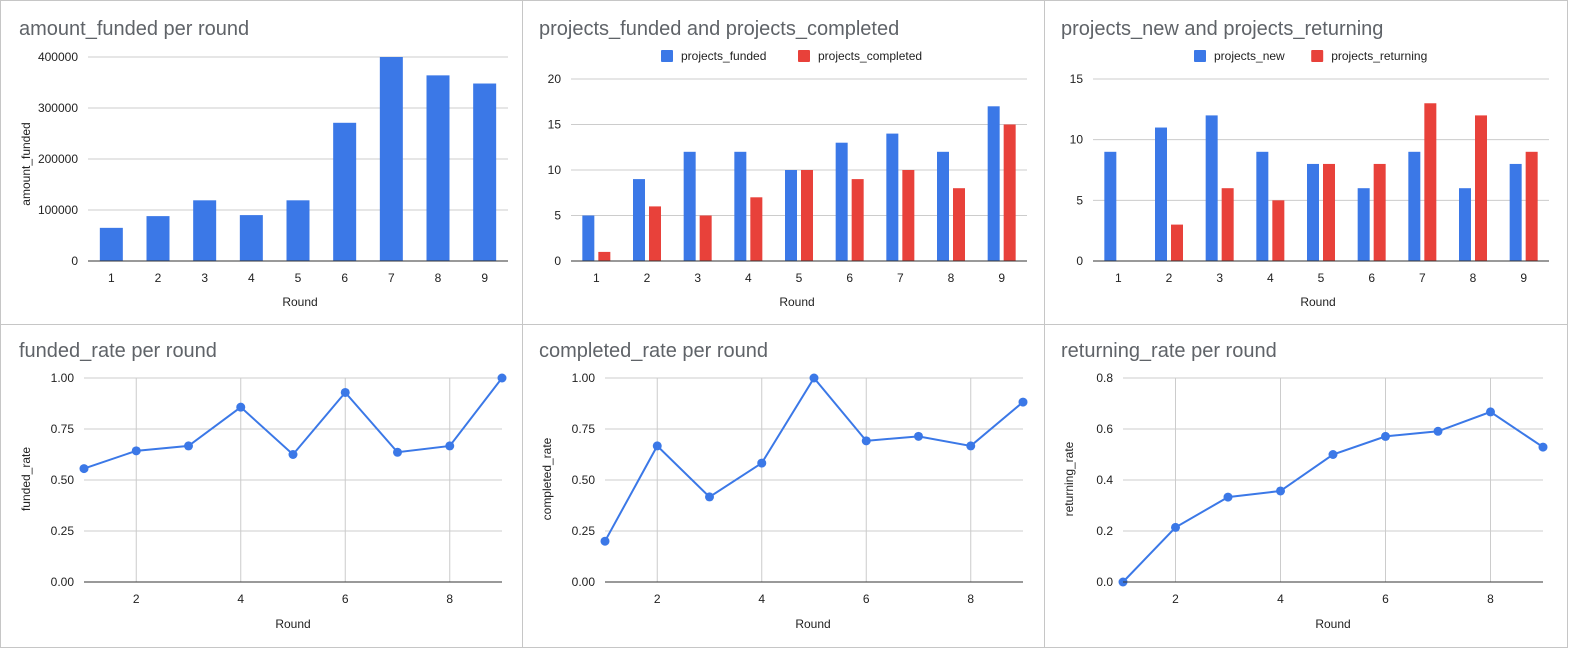  I want to click on legend-label: projects_new, so click(1249, 56).